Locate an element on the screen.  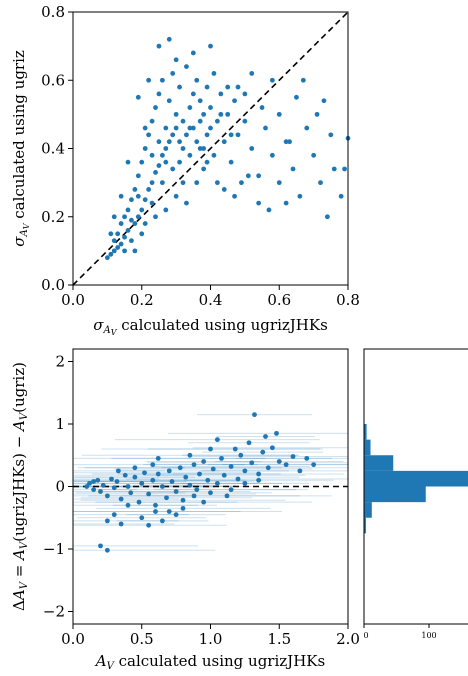
bottom-y-tick-label: 2 is located at coordinates (60, 362).